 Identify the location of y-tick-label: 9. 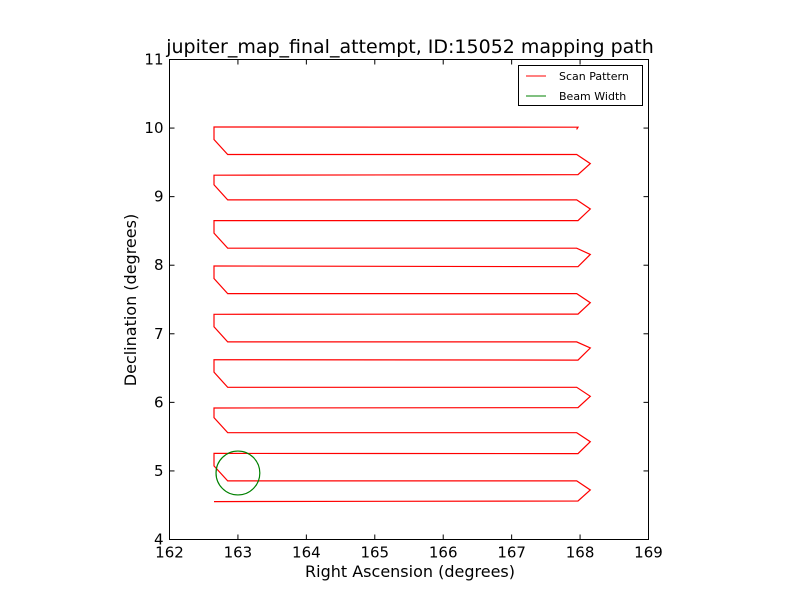
(159, 197).